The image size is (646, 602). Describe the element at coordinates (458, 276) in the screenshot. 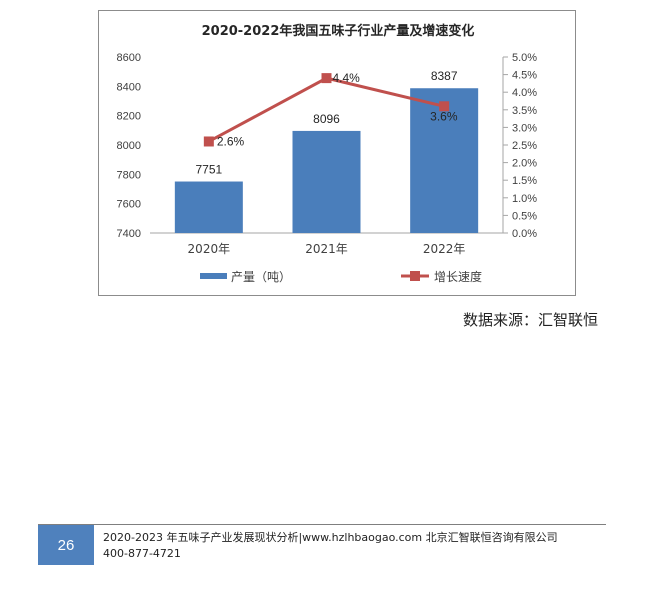

I see `legend-line-label: 增长速度` at that location.